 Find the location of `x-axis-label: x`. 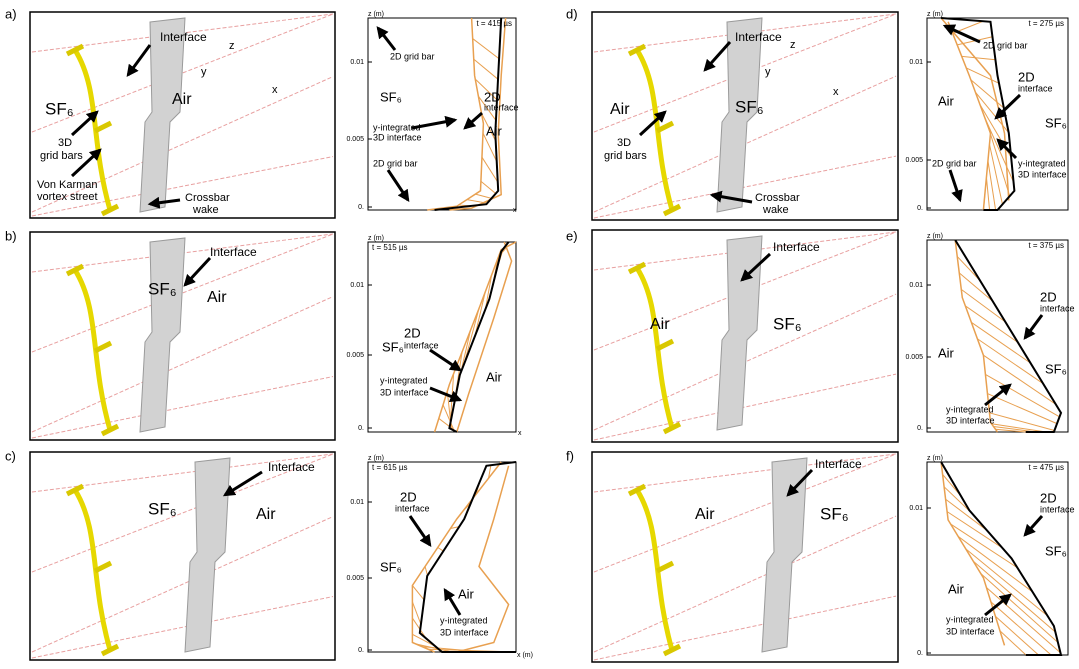

x-axis-label: x is located at coordinates (520, 433).